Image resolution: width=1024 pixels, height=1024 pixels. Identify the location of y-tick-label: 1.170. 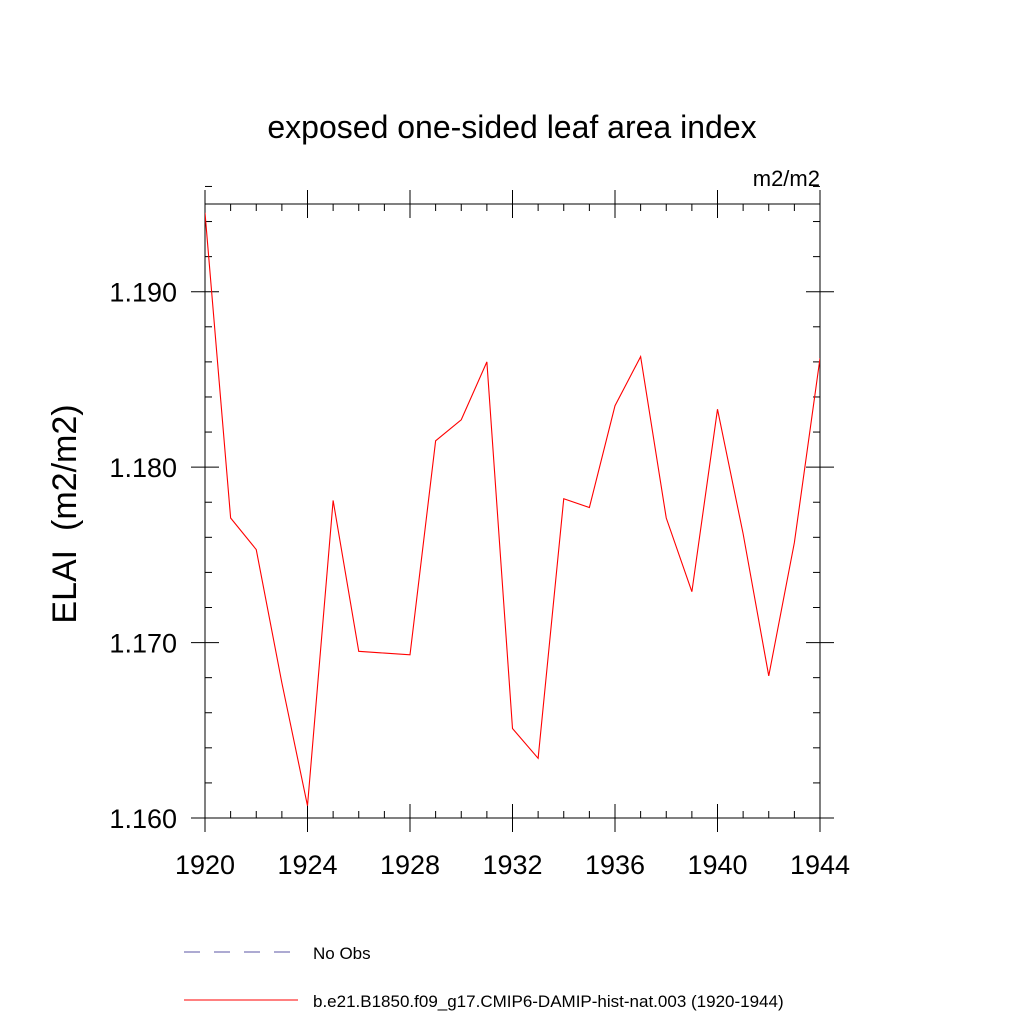
(143, 644).